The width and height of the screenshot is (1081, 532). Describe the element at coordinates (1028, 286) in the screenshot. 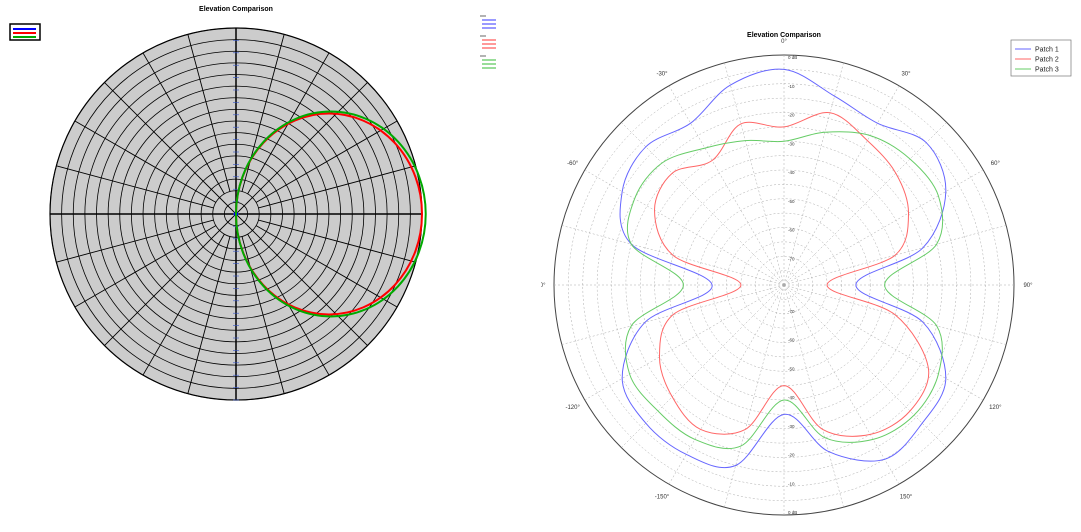

I see `right-angle-tick: 90°` at that location.